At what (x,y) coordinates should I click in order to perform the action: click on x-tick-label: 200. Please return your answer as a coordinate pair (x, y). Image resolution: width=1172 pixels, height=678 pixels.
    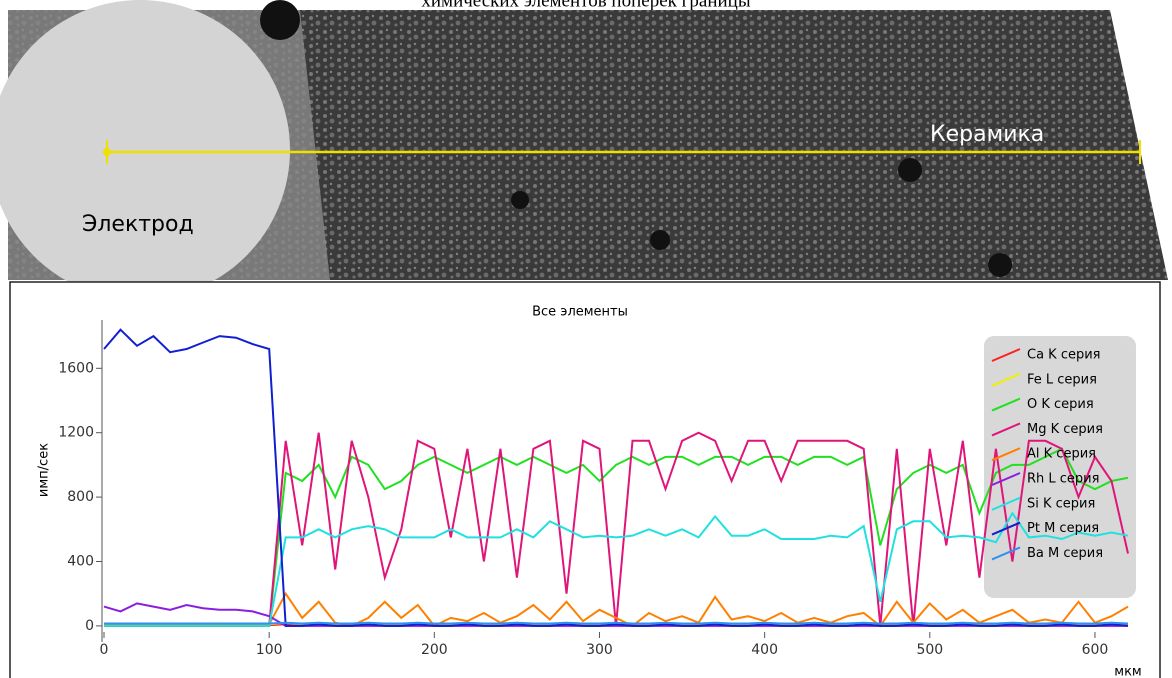
    Looking at the image, I should click on (434, 650).